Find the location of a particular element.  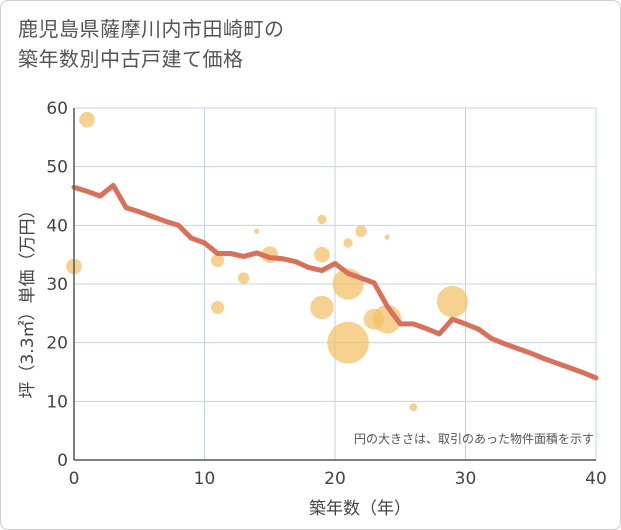

x-tick-label-3: 30 is located at coordinates (466, 479).